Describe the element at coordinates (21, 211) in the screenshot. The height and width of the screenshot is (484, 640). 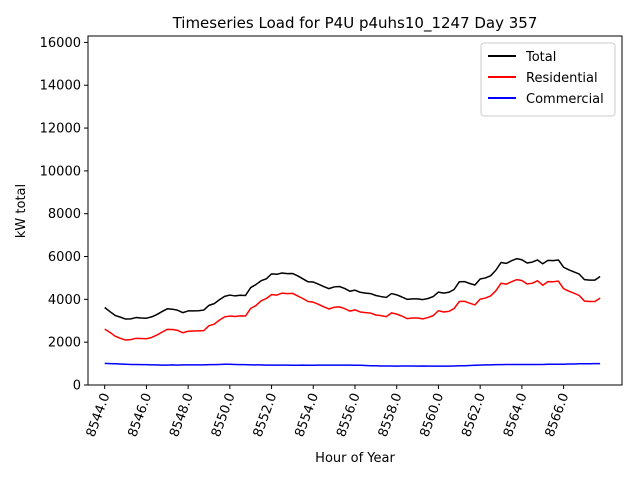
I see `y-axis-label: kW total` at that location.